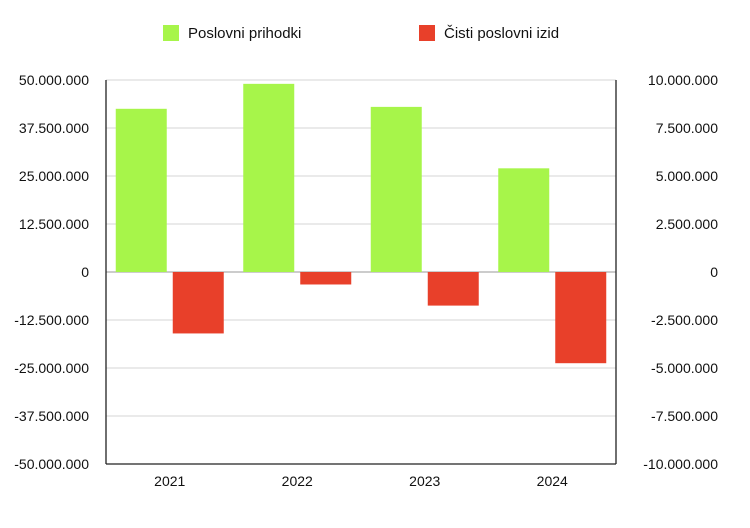 Image resolution: width=750 pixels, height=528 pixels. What do you see at coordinates (680, 464) in the screenshot?
I see `right-tick-label: -10.000.000` at bounding box center [680, 464].